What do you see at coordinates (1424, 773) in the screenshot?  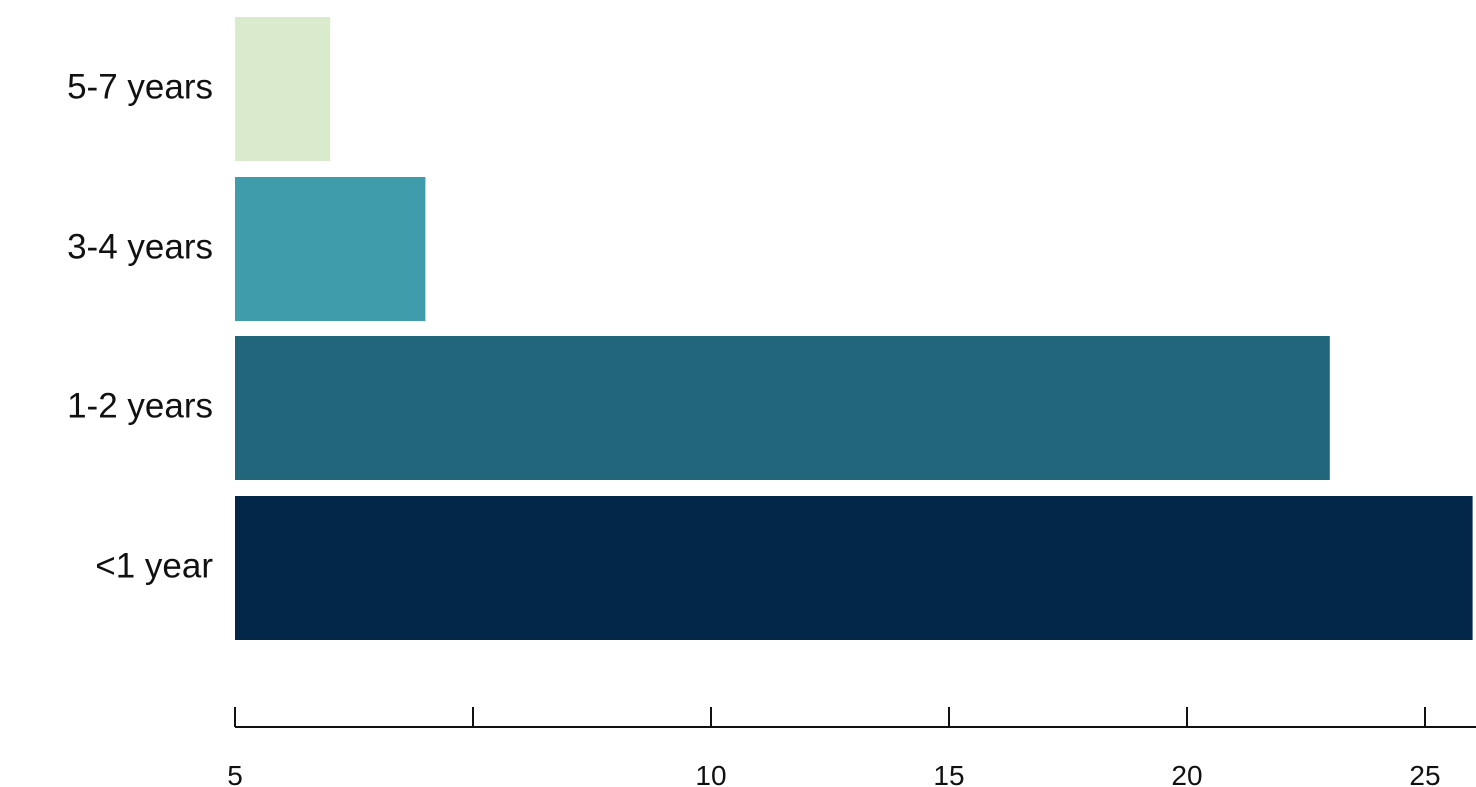 I see `x-tick-label: 25` at bounding box center [1424, 773].